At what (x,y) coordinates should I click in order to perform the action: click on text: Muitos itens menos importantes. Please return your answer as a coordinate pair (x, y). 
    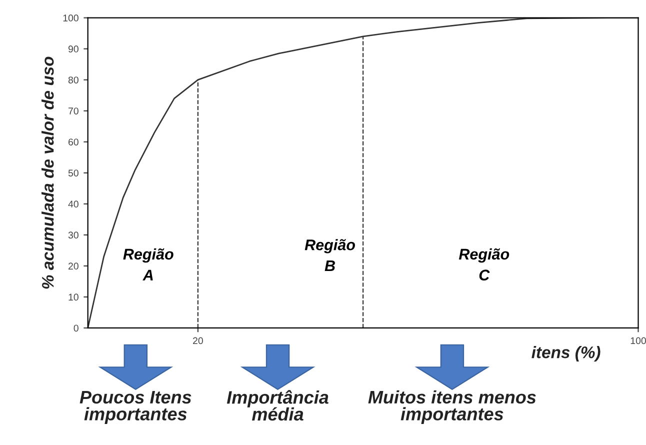
    Looking at the image, I should click on (452, 407).